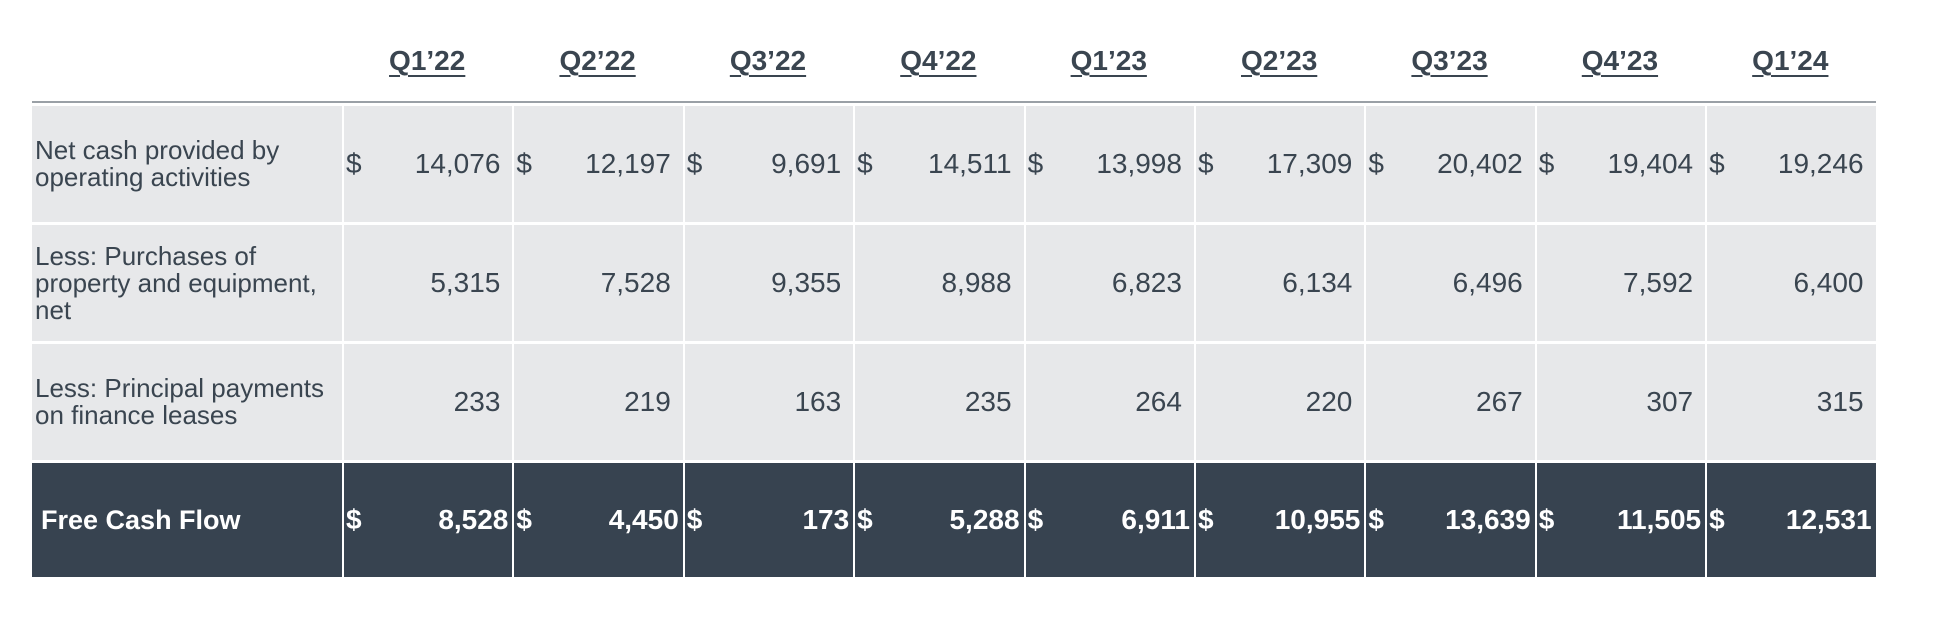  Describe the element at coordinates (1670, 401) in the screenshot. I see `cell-value: 307` at that location.